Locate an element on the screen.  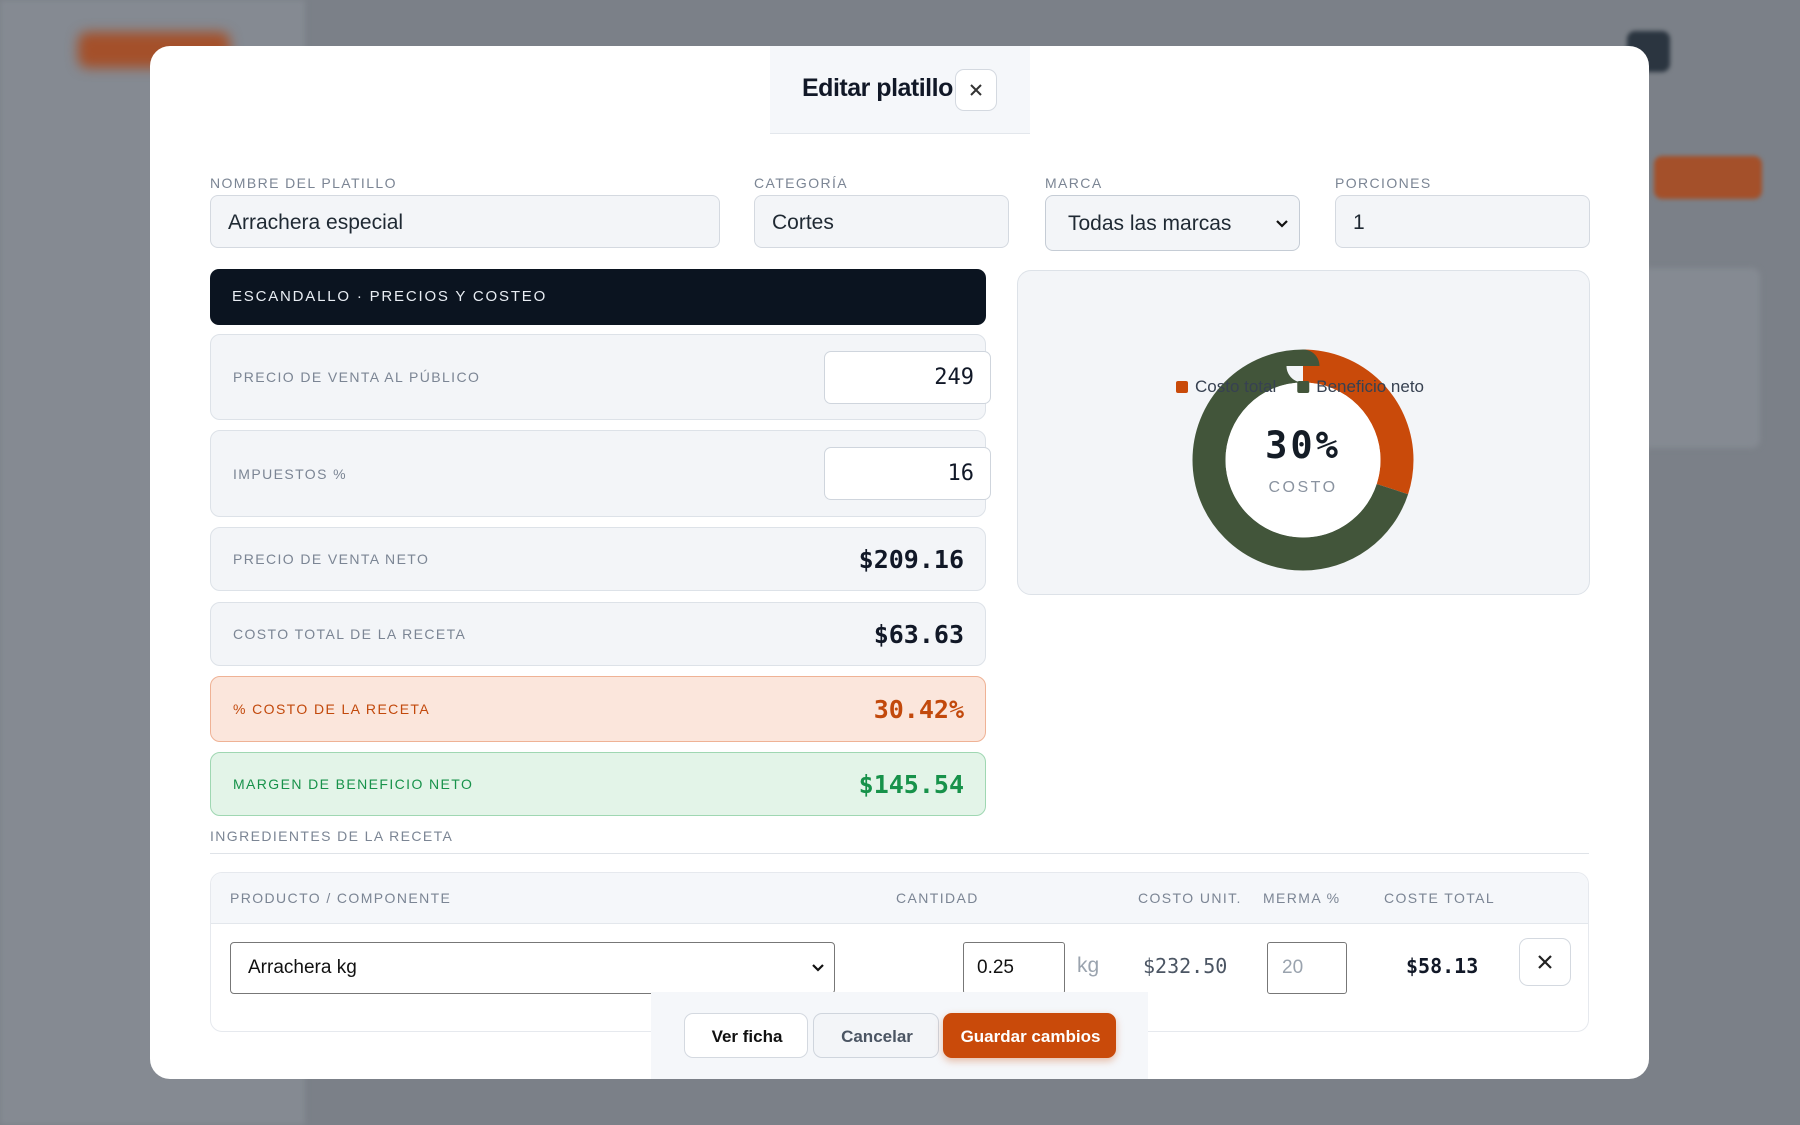
unit: kg is located at coordinates (1088, 965).